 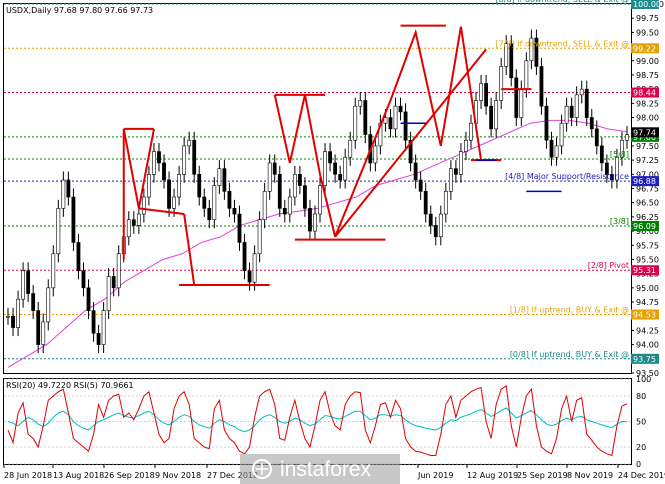 I want to click on symbol-header: USDX,Daily 97.68 97.80 97.66 97.73, so click(x=79, y=10).